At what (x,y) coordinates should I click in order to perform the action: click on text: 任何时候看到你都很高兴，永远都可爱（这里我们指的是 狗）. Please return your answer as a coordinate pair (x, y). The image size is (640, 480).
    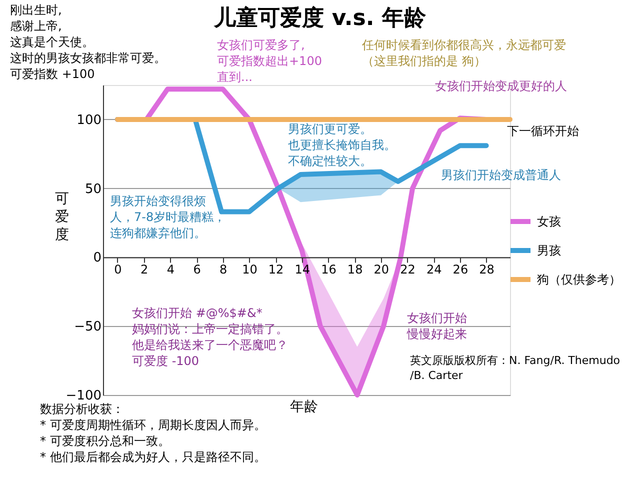
    Looking at the image, I should click on (463, 53).